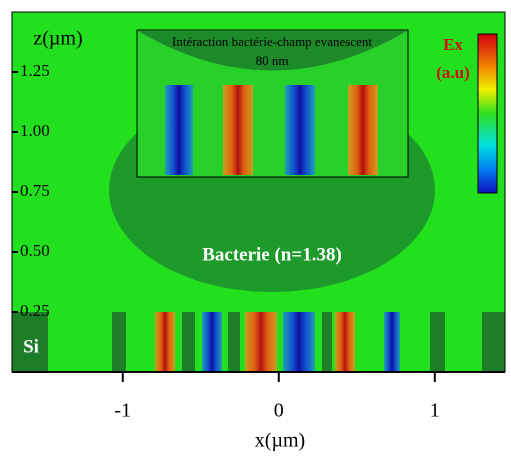 The width and height of the screenshot is (511, 459). What do you see at coordinates (35, 130) in the screenshot?
I see `y-tick-label: 1.00` at bounding box center [35, 130].